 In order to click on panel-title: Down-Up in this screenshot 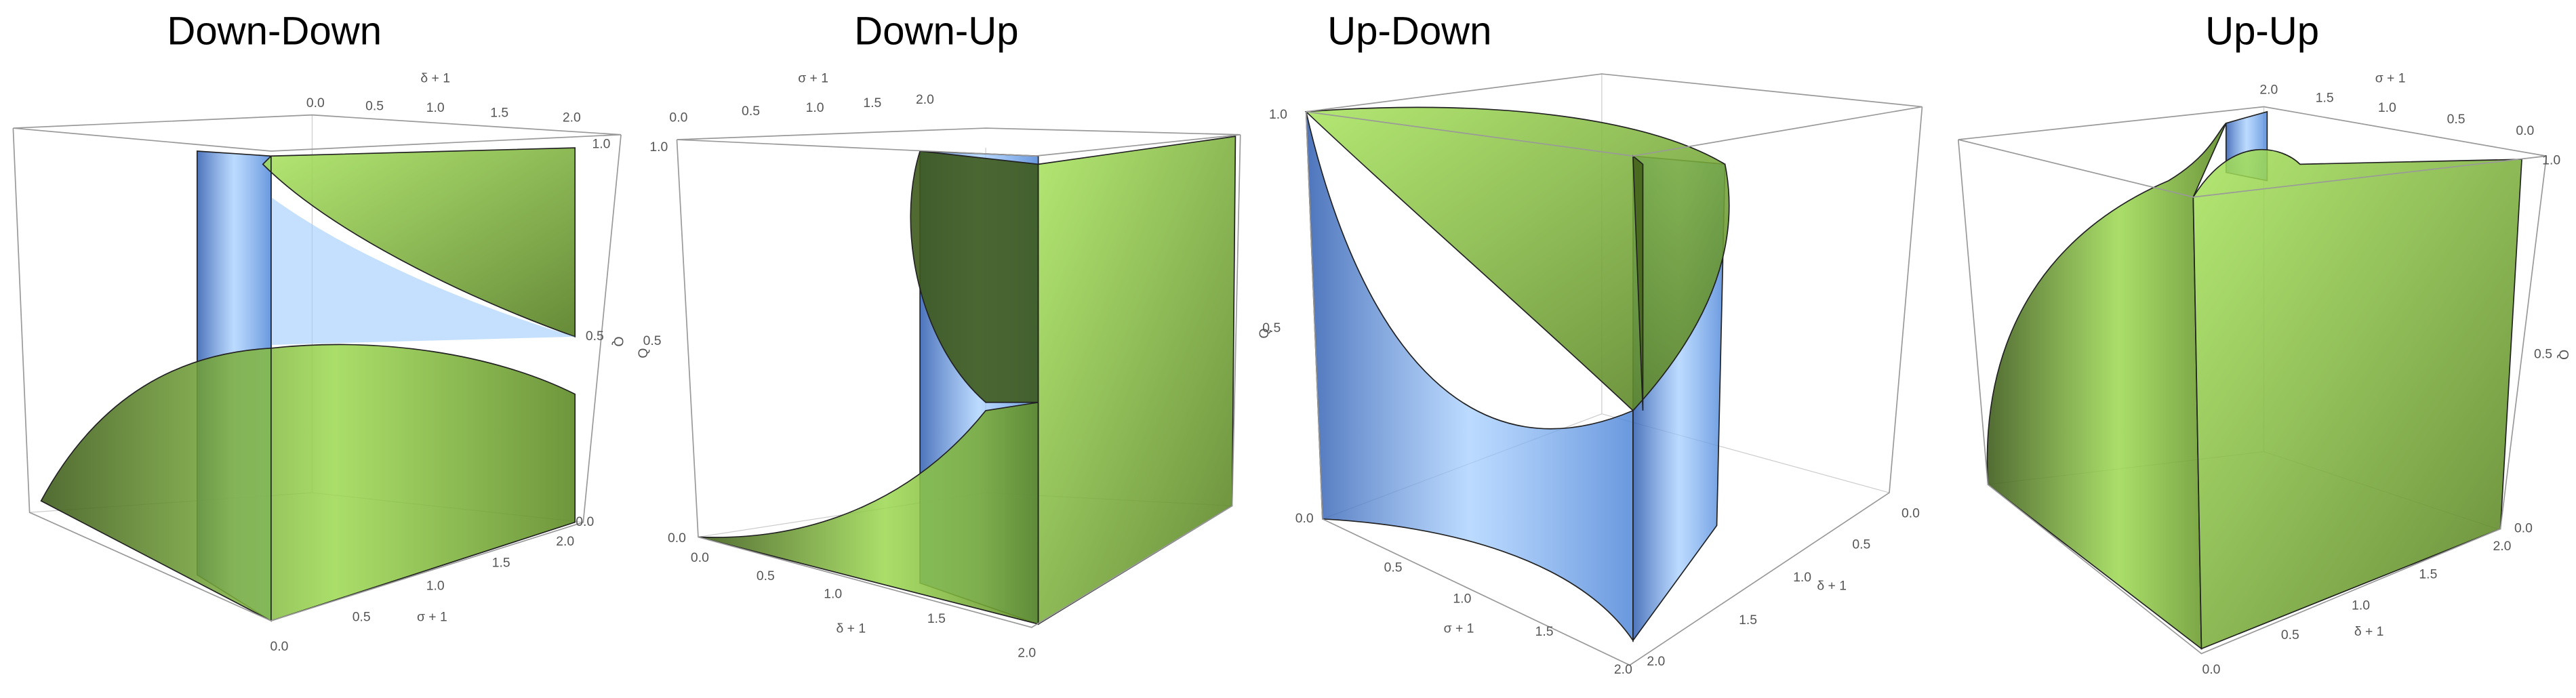, I will do `click(936, 31)`.